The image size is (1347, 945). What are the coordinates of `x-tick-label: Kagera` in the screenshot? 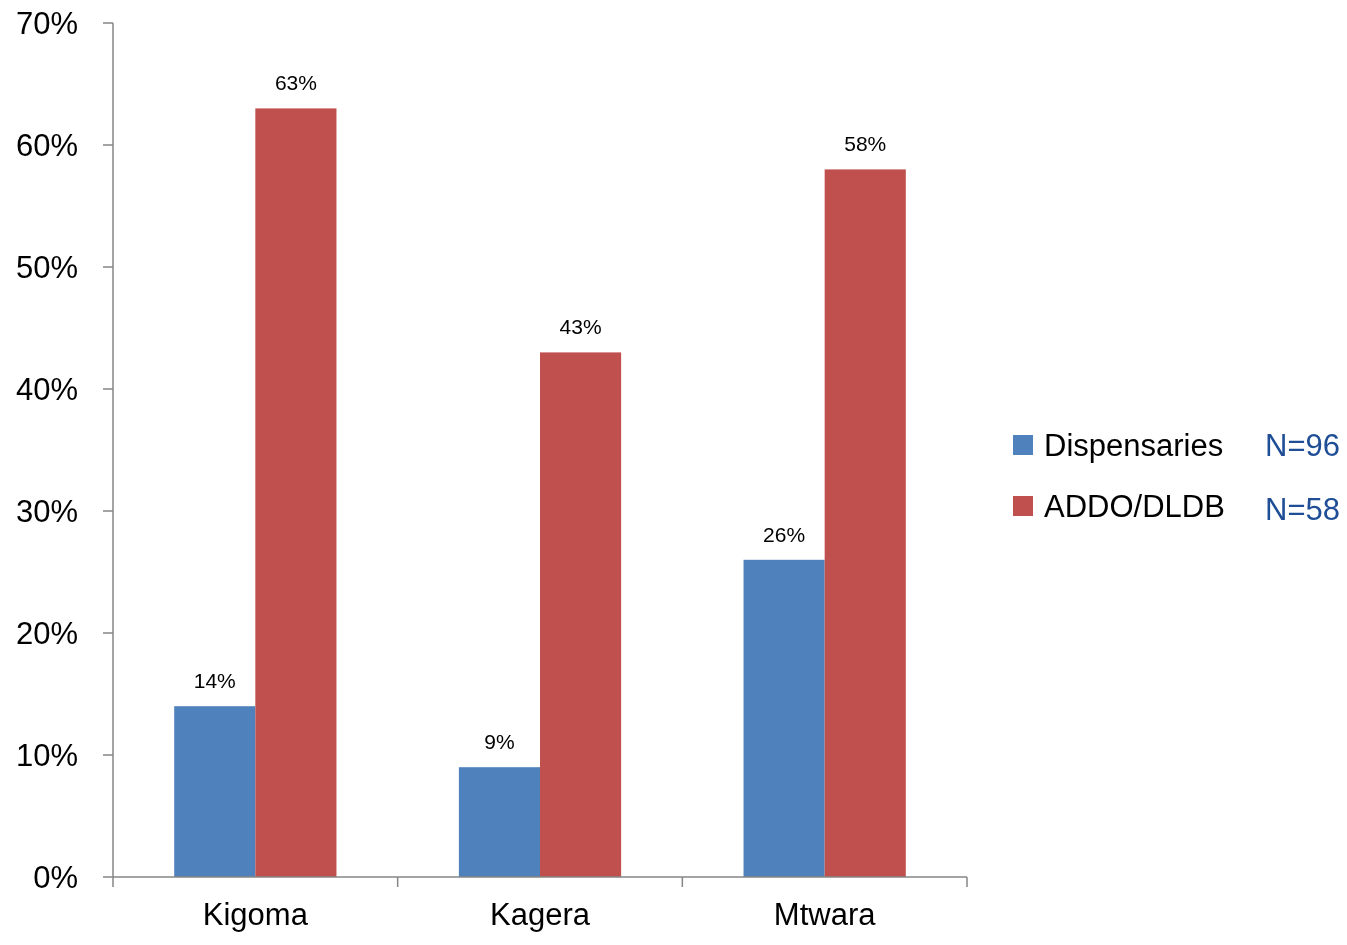 It's located at (540, 914).